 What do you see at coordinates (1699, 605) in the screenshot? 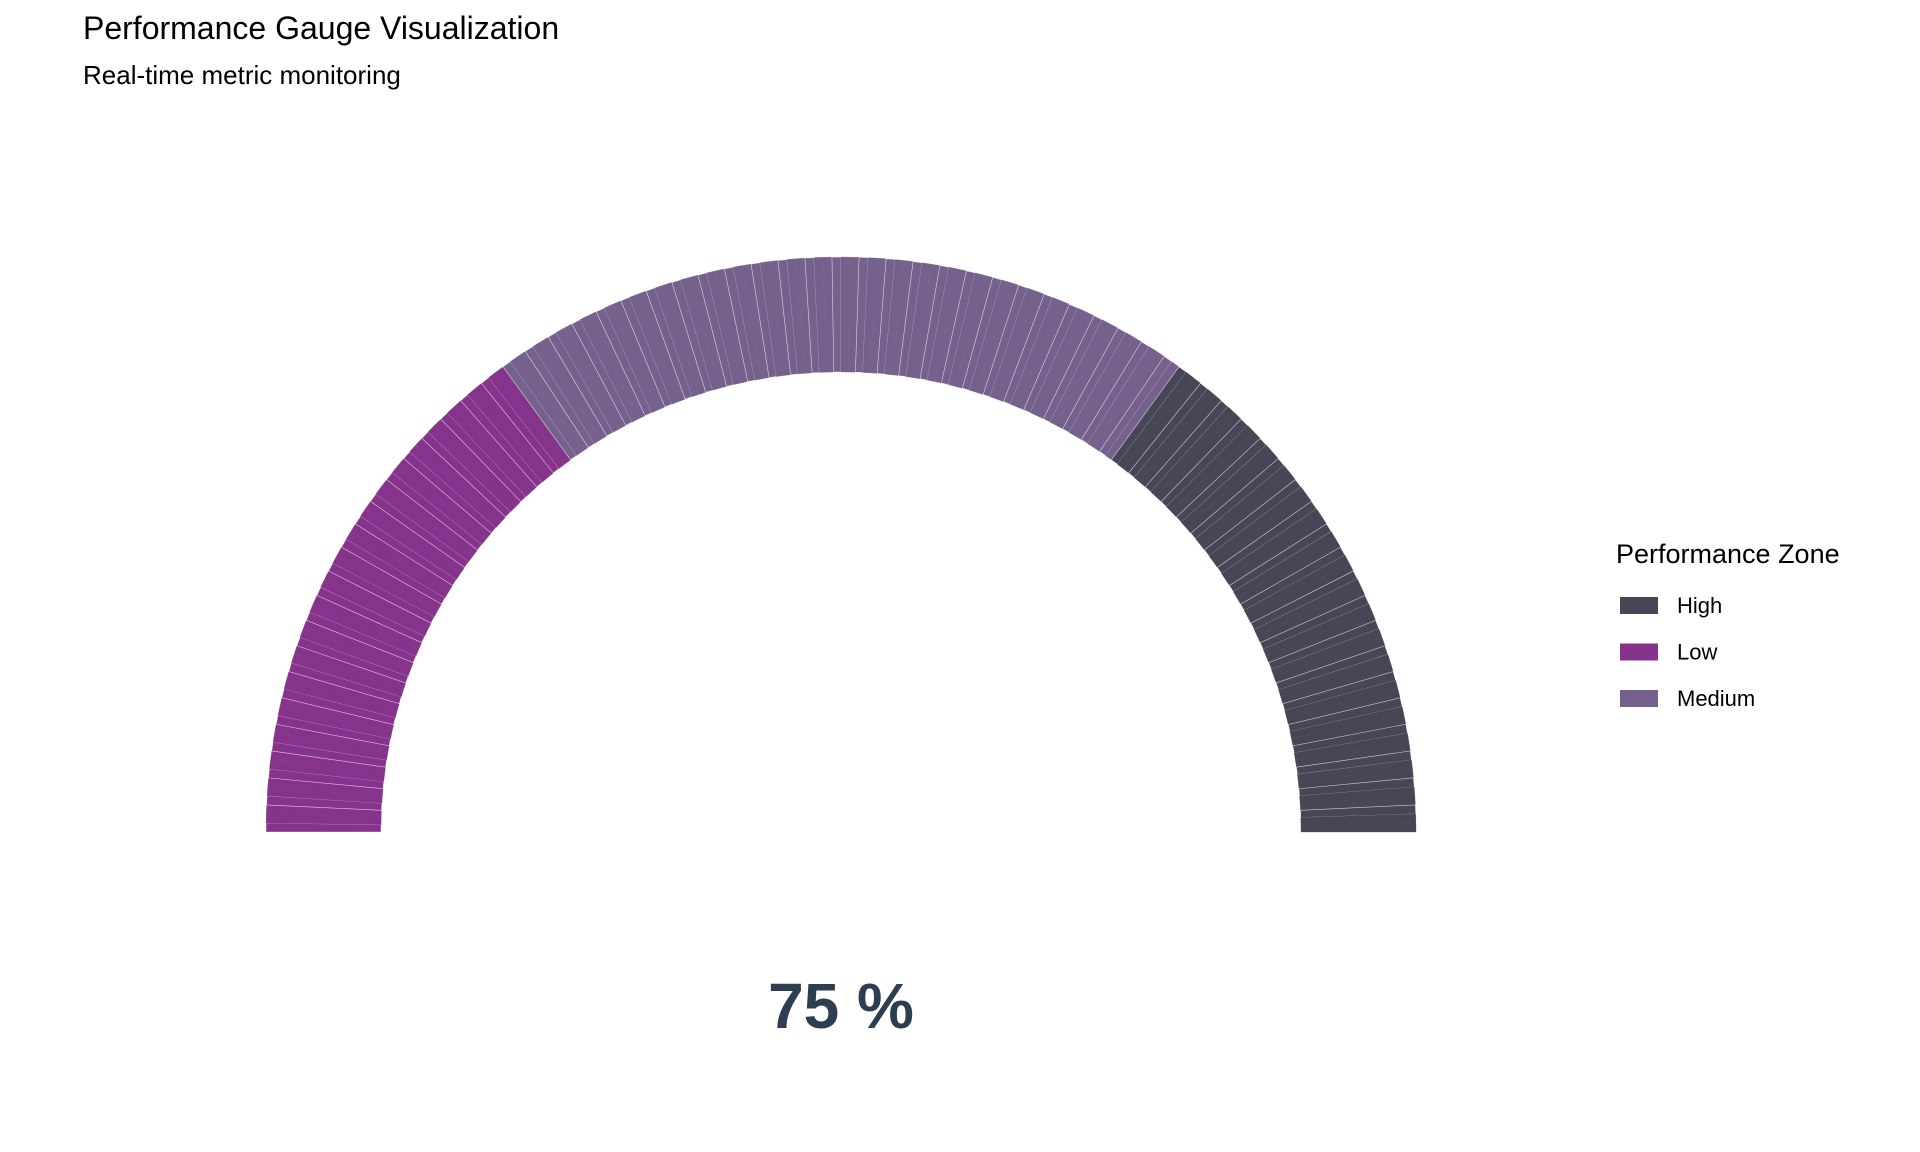
I see `legend-label-high: High` at bounding box center [1699, 605].